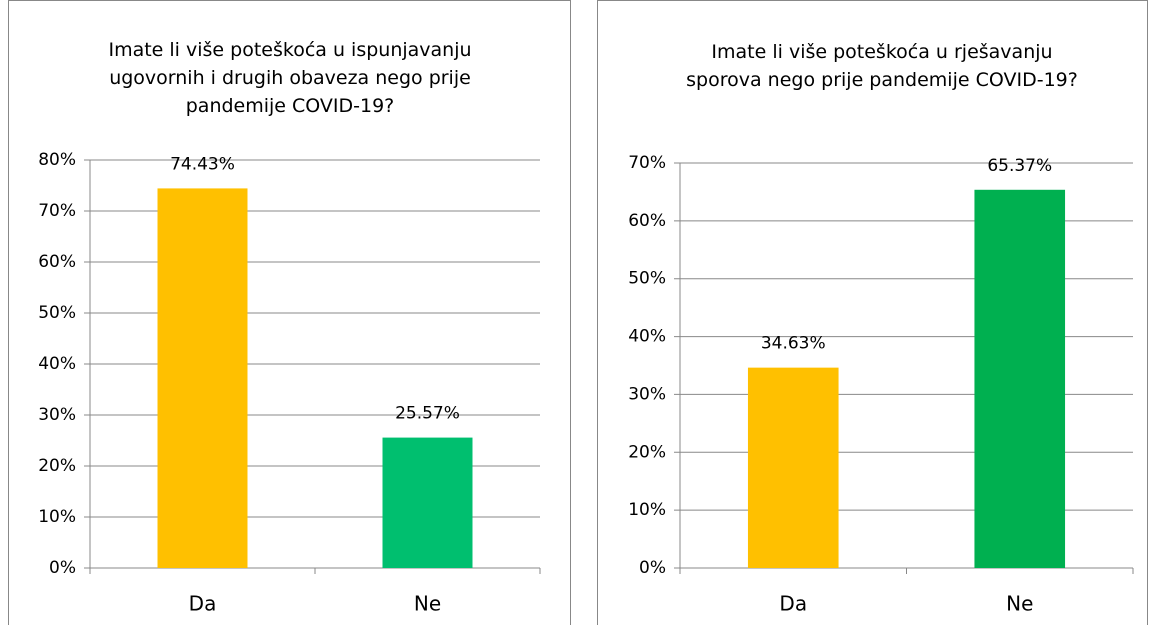 The image size is (1151, 625). I want to click on value-label: 65.37%, so click(1019, 166).